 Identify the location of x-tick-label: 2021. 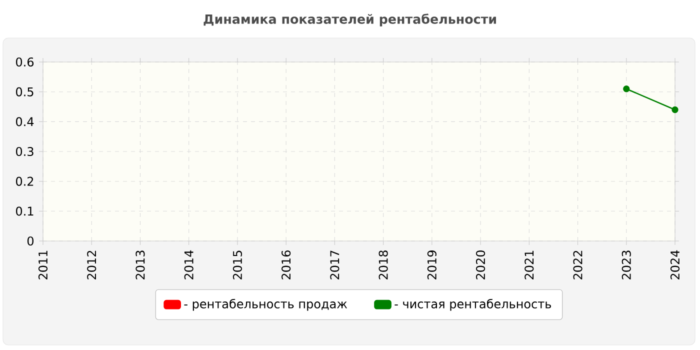
(529, 265).